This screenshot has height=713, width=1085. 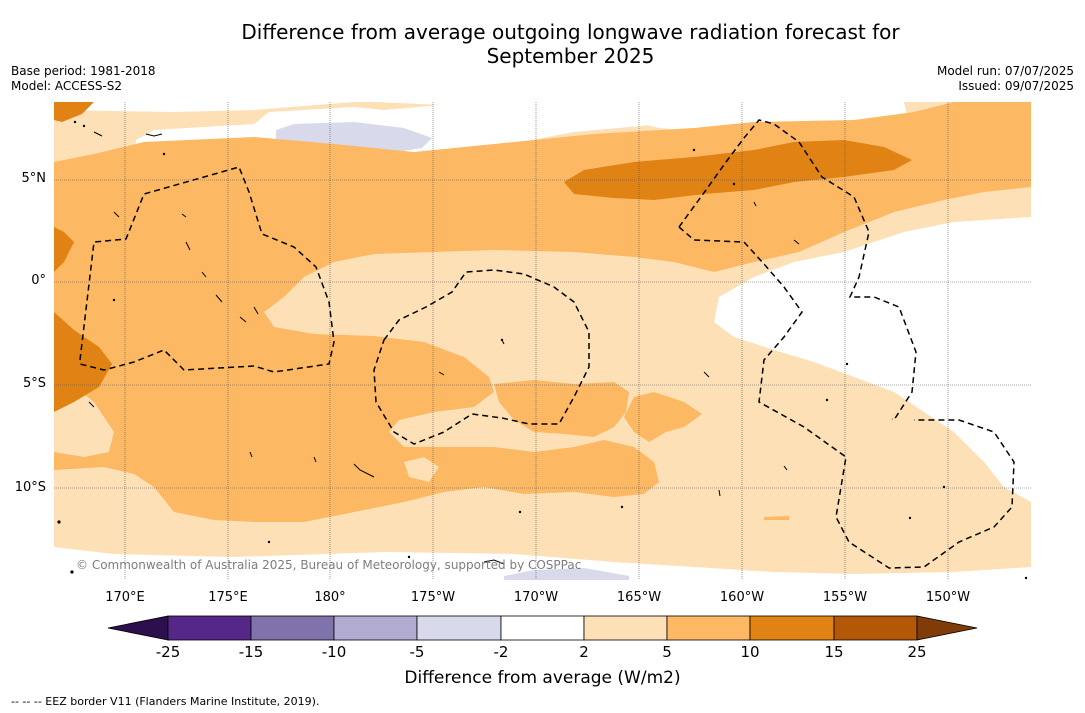 I want to click on base-period: Base period: 1981-2018, so click(x=83, y=71).